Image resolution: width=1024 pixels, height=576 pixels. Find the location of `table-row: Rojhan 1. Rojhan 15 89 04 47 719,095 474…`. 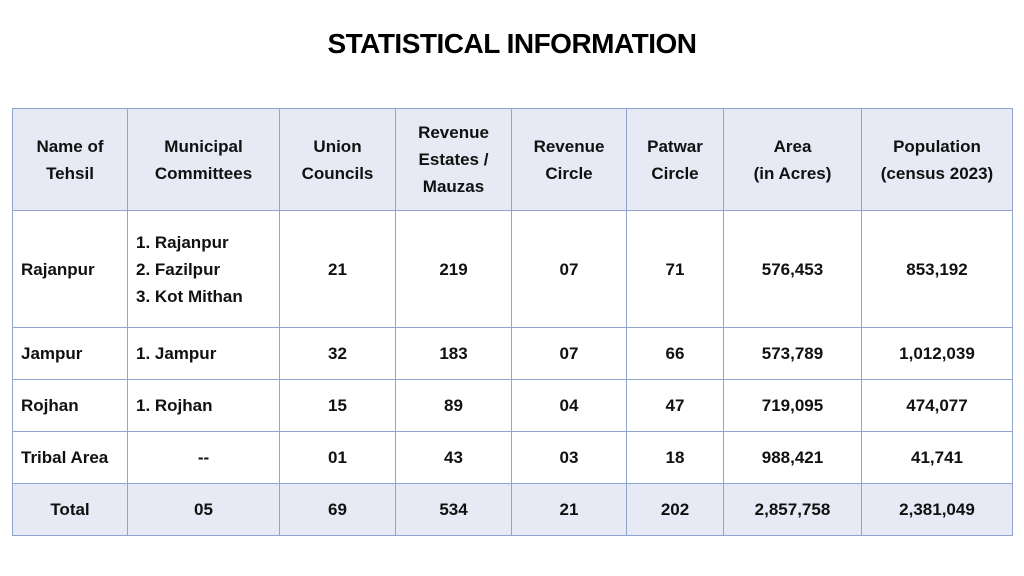

table-row: Rojhan 1. Rojhan 15 89 04 47 719,095 474… is located at coordinates (512, 405).